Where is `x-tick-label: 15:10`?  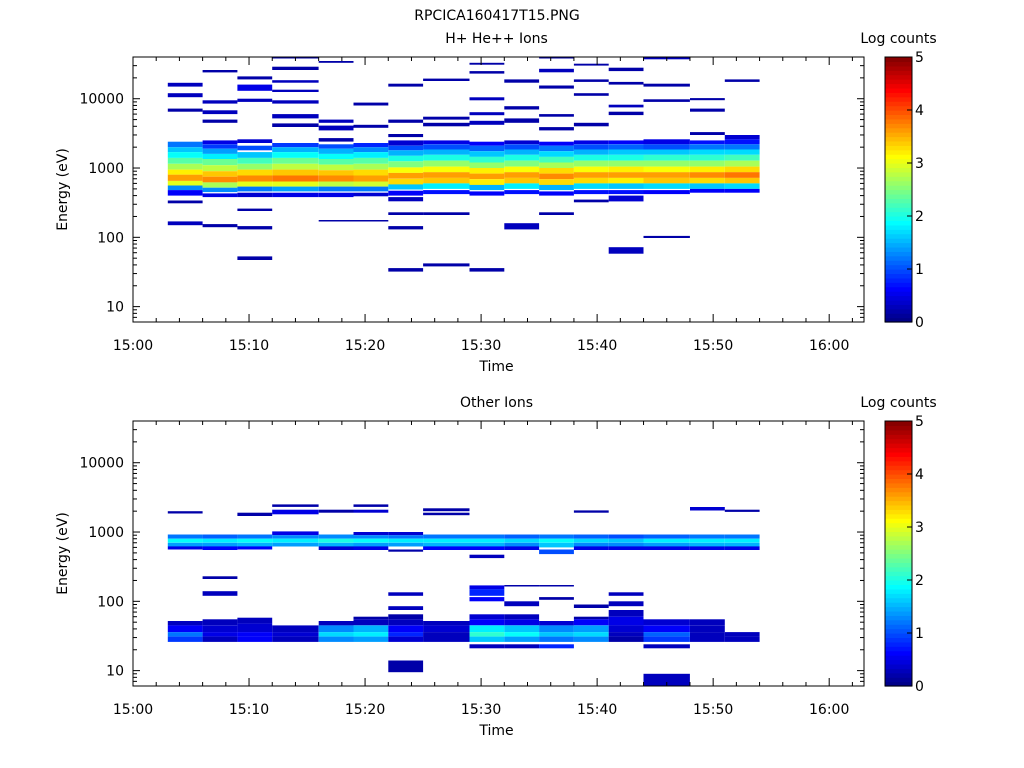
x-tick-label: 15:10 is located at coordinates (249, 346).